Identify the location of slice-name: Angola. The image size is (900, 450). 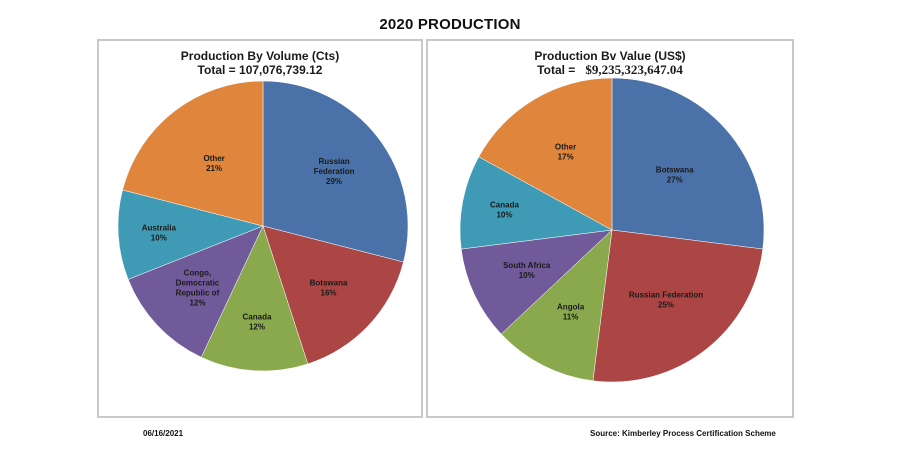
(571, 306).